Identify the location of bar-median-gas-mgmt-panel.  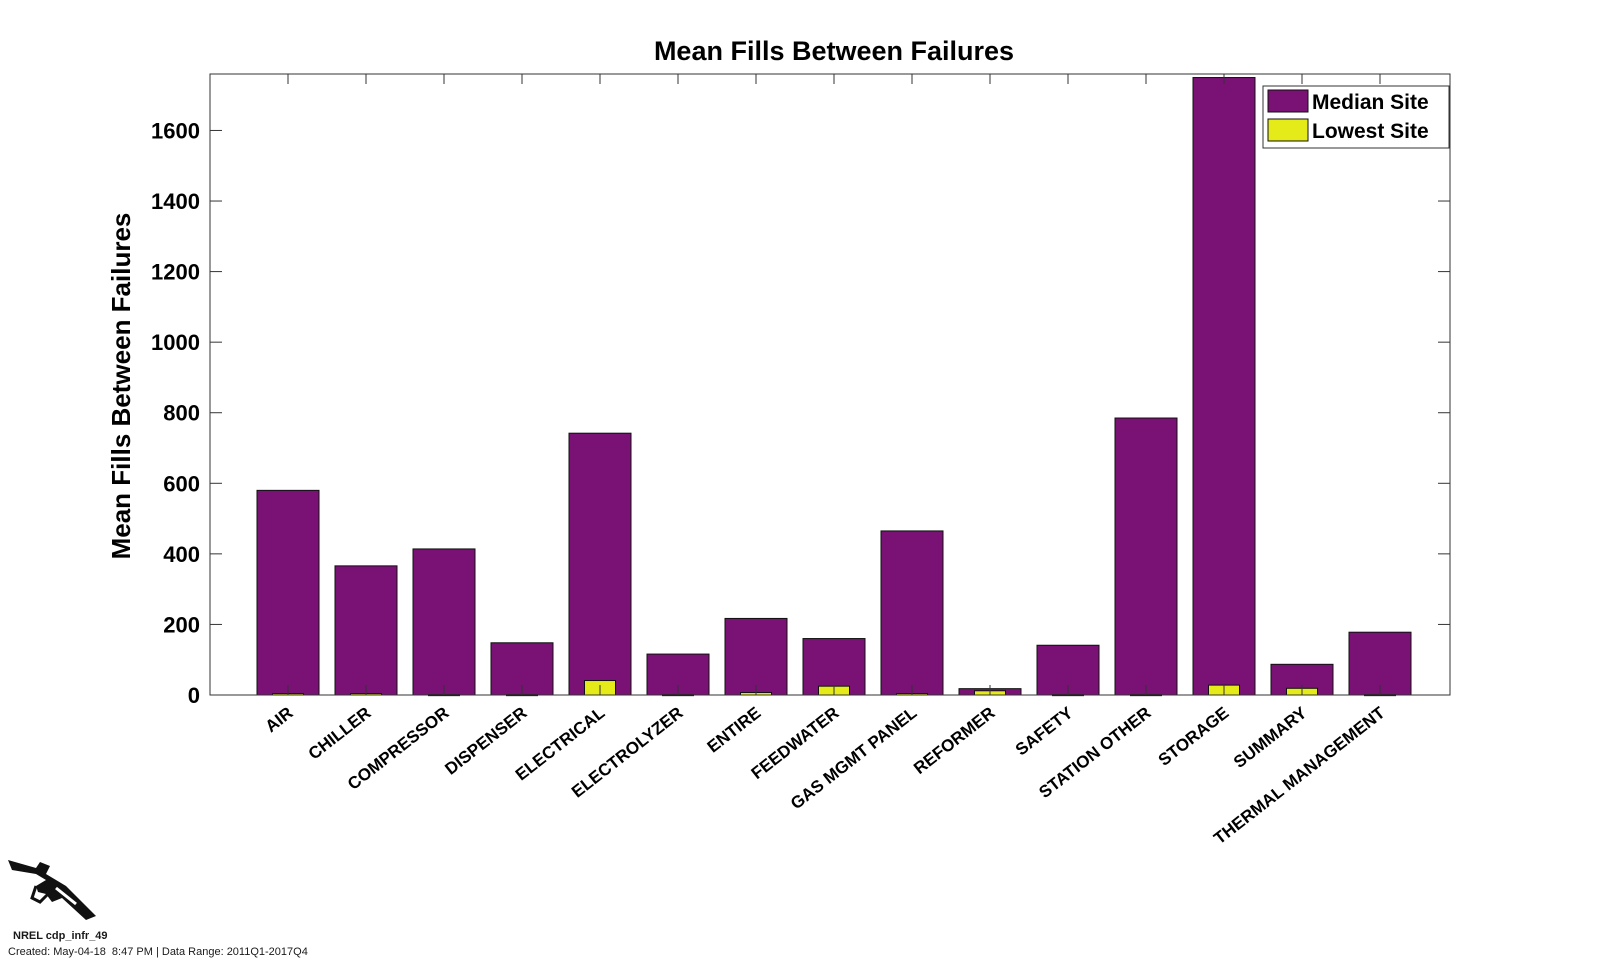
(912, 613).